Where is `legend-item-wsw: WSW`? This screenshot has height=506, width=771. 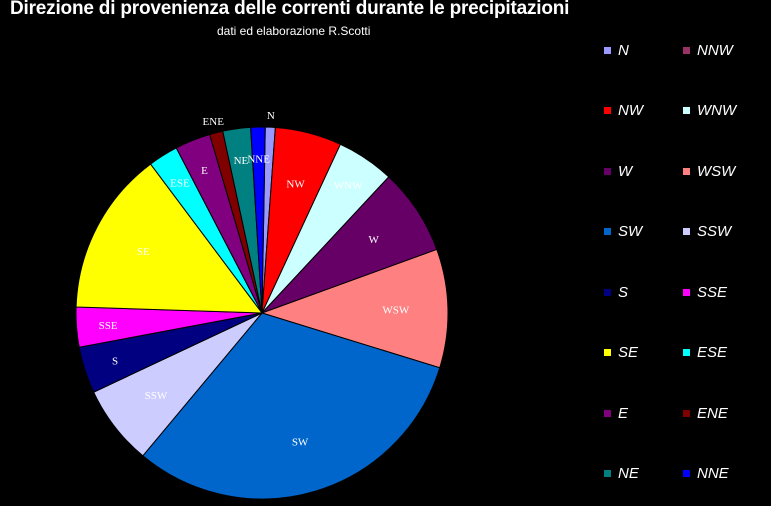 legend-item-wsw: WSW is located at coordinates (709, 171).